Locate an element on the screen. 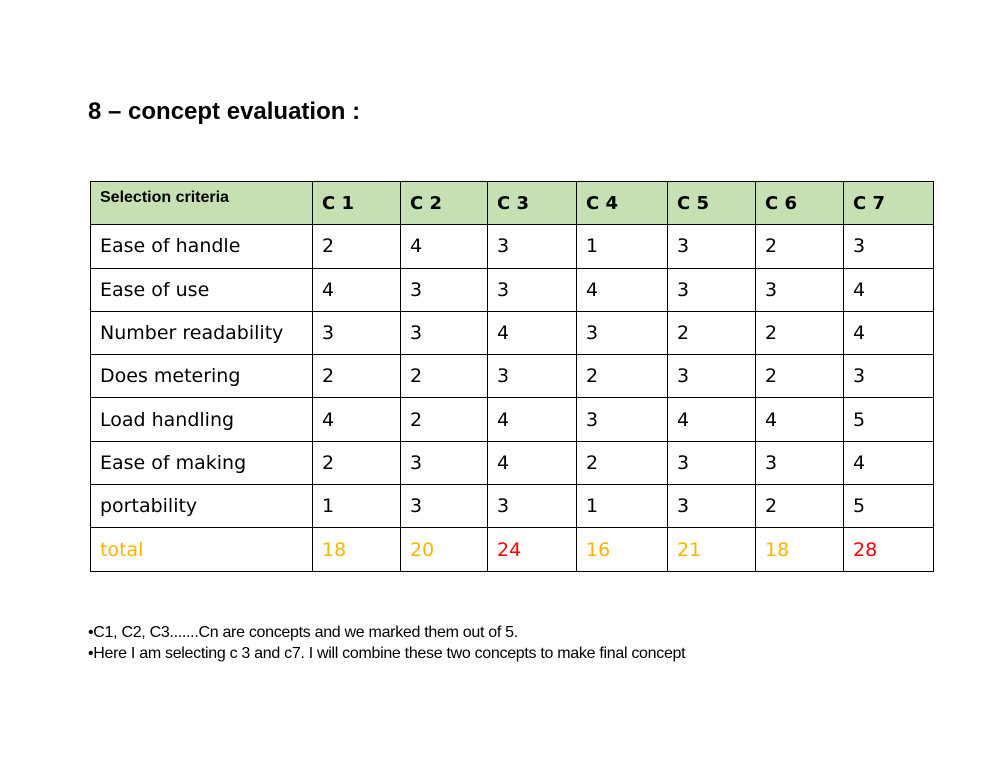  total-cell: 24 is located at coordinates (532, 549).